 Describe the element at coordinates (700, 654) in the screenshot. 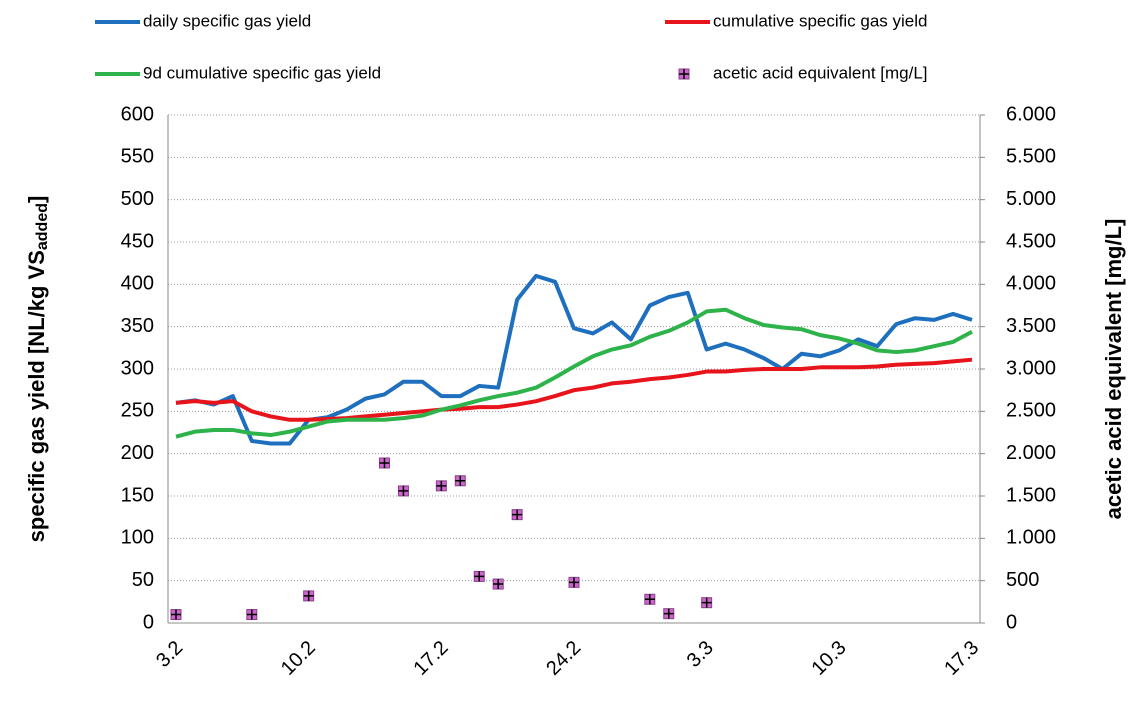

I see `x-tick-label: 3.3` at that location.